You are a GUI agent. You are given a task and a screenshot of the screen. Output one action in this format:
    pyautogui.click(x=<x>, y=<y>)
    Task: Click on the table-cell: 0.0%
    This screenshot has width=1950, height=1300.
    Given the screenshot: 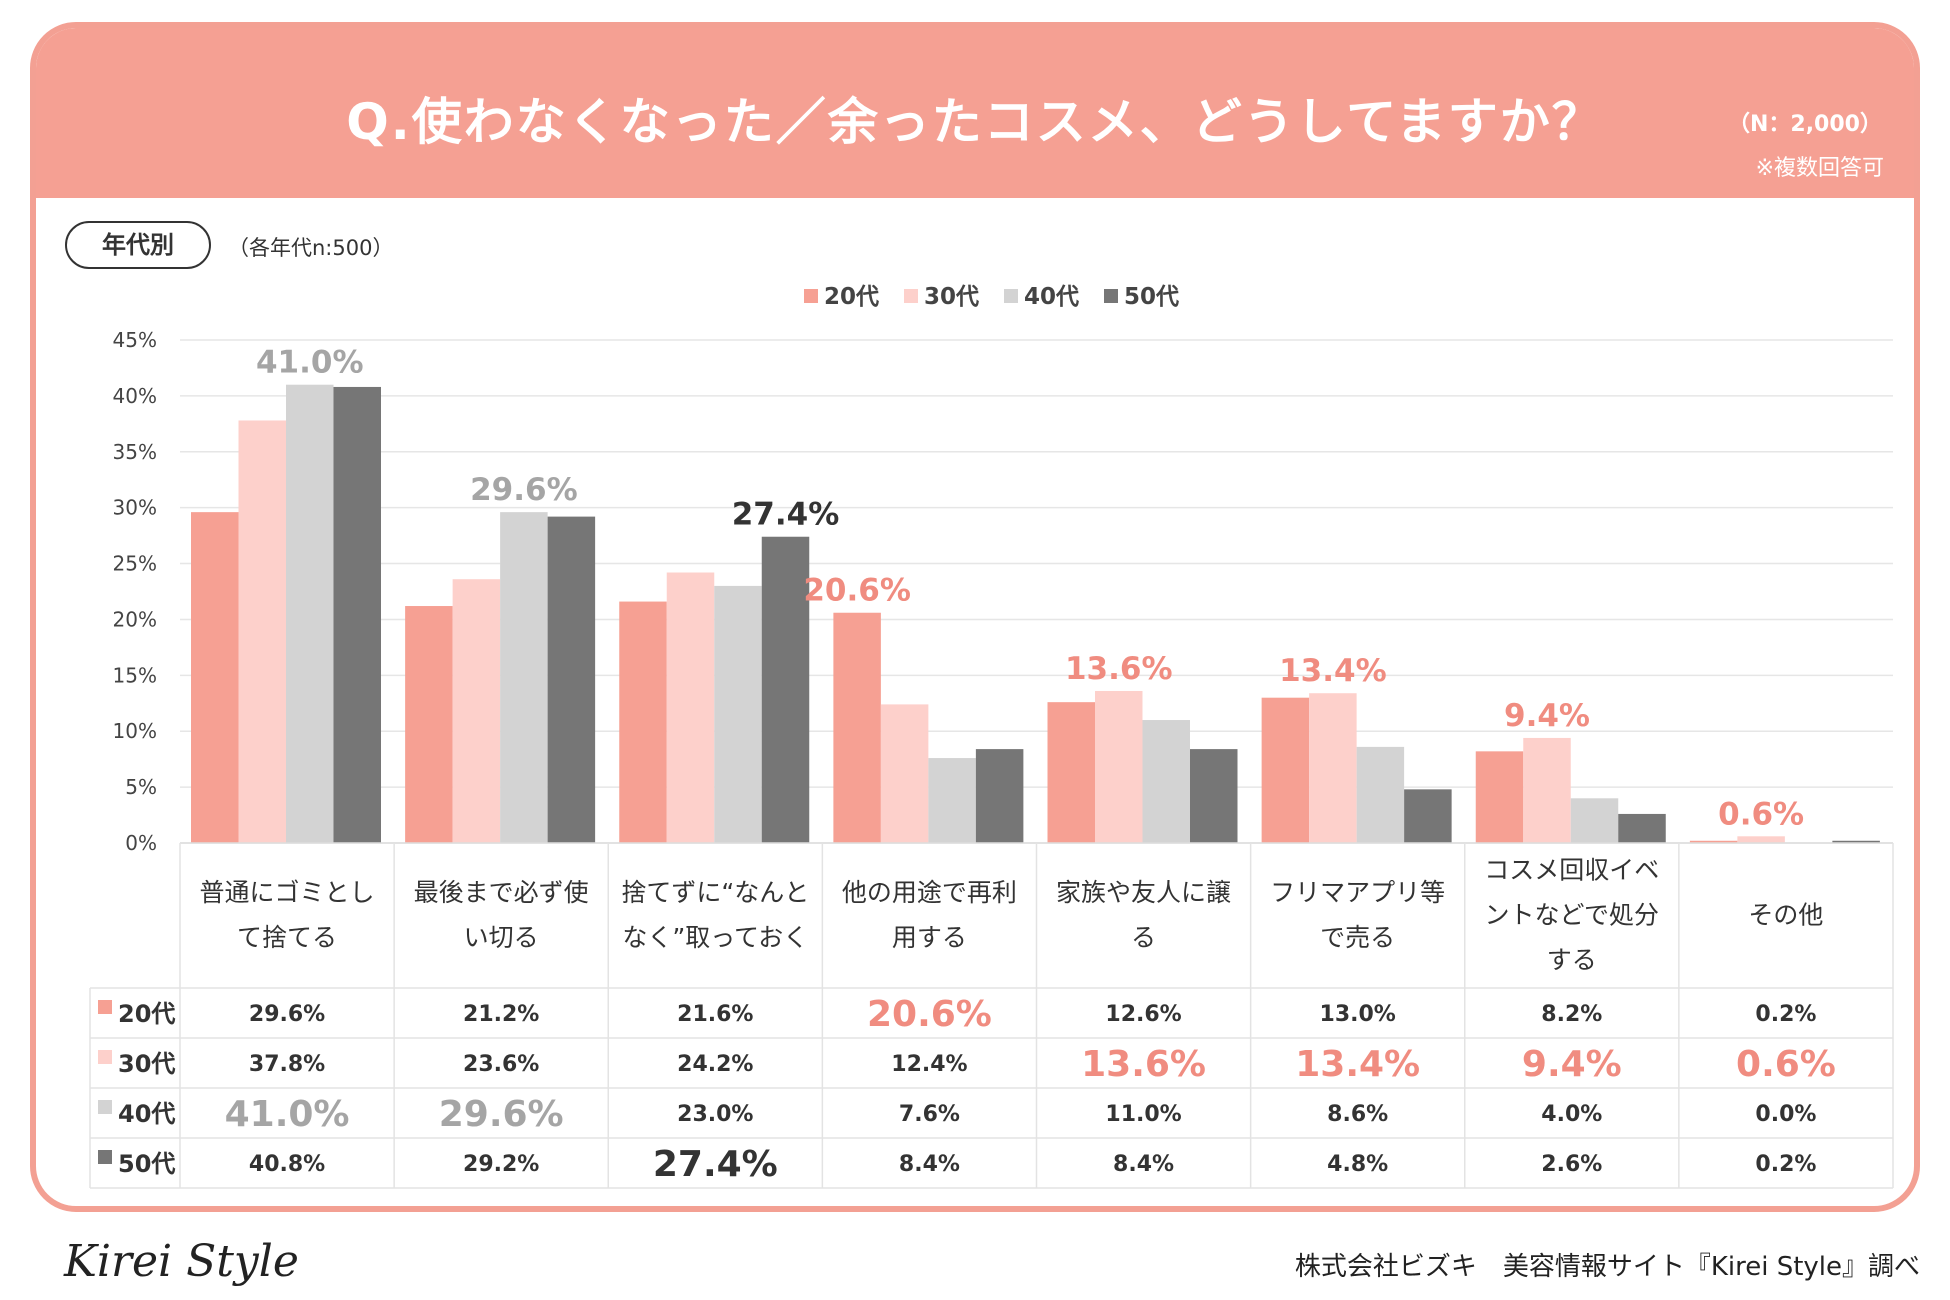 What is the action you would take?
    pyautogui.click(x=1785, y=1114)
    